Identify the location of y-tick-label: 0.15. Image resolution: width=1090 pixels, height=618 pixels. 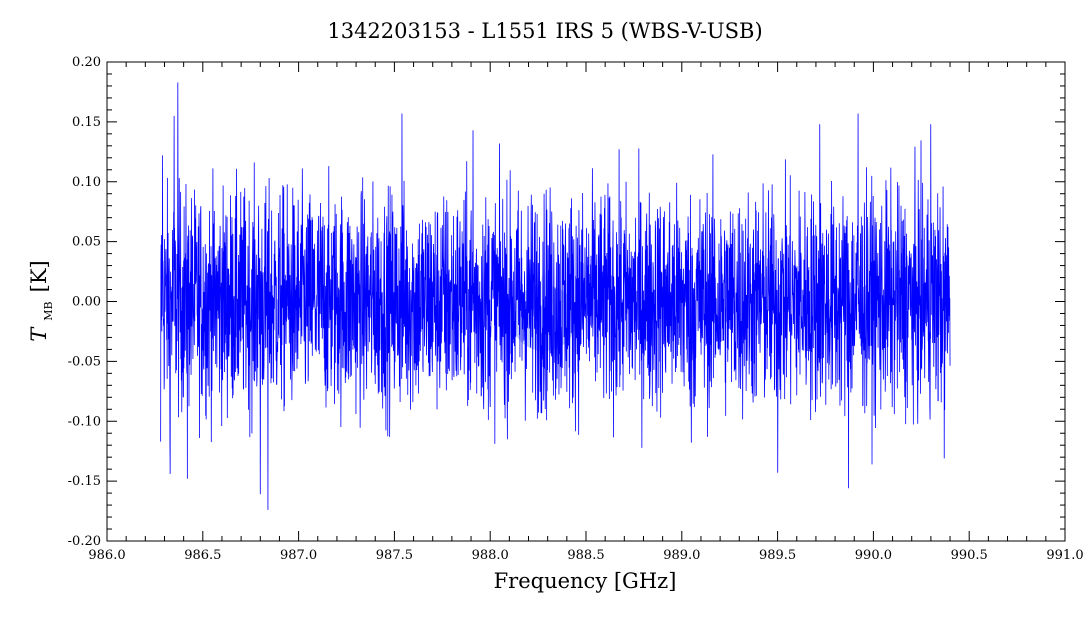
(86, 122).